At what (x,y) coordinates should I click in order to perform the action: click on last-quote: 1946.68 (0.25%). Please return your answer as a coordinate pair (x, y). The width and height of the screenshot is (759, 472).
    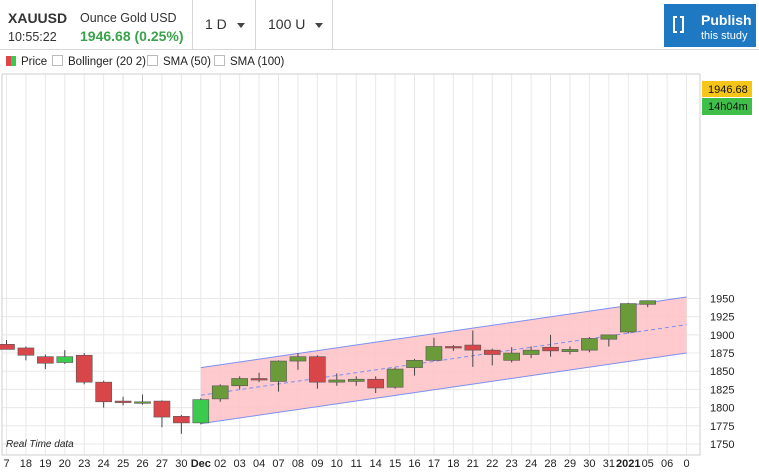
    Looking at the image, I should click on (132, 36).